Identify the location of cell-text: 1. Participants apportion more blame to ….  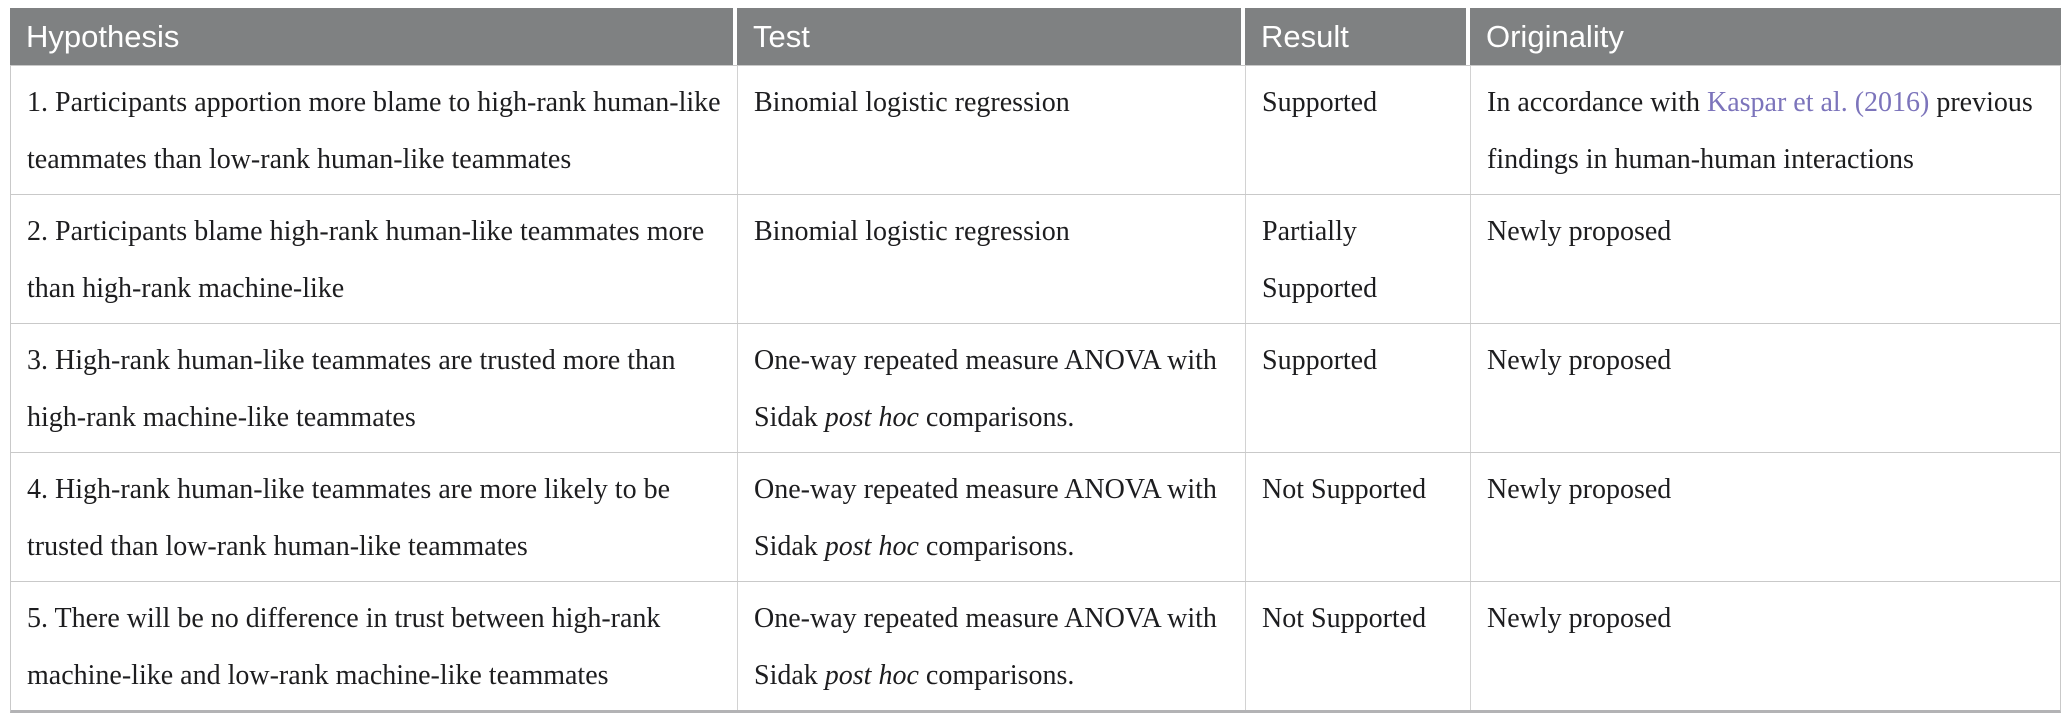
(374, 131).